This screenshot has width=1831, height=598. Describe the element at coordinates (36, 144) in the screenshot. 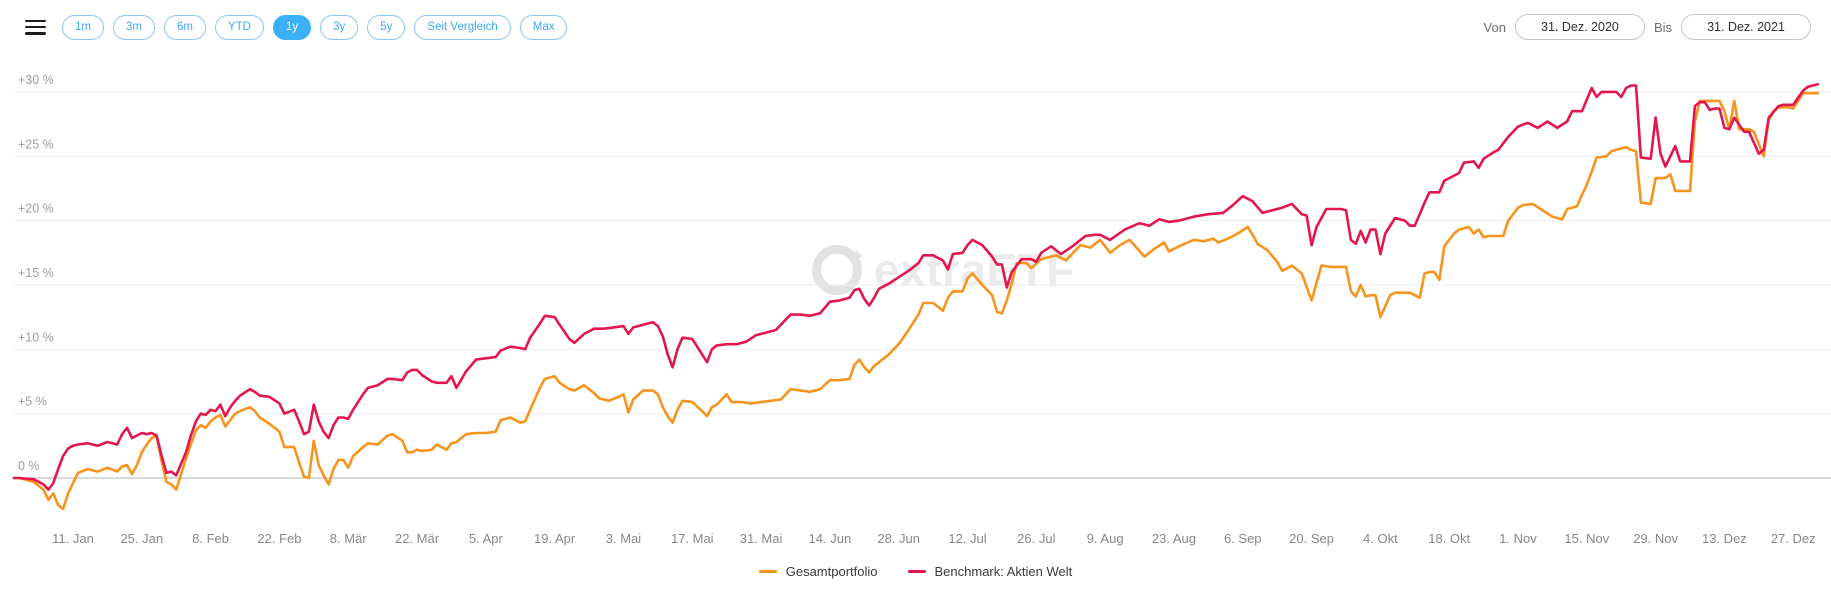

I see `y-axis-label: +25 %` at that location.